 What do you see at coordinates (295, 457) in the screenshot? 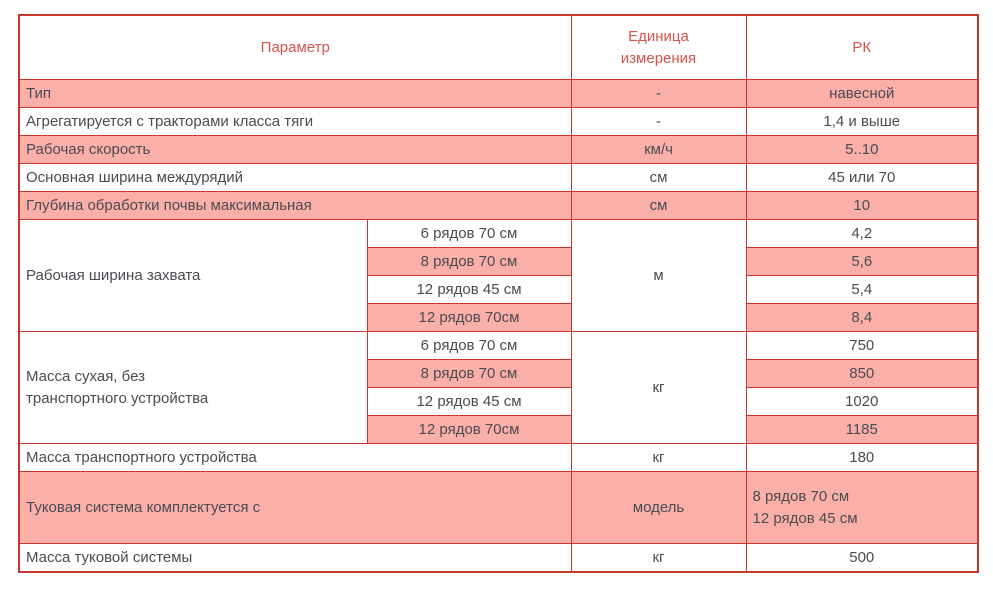
I see `param-label: Масса транспортного устройства` at bounding box center [295, 457].